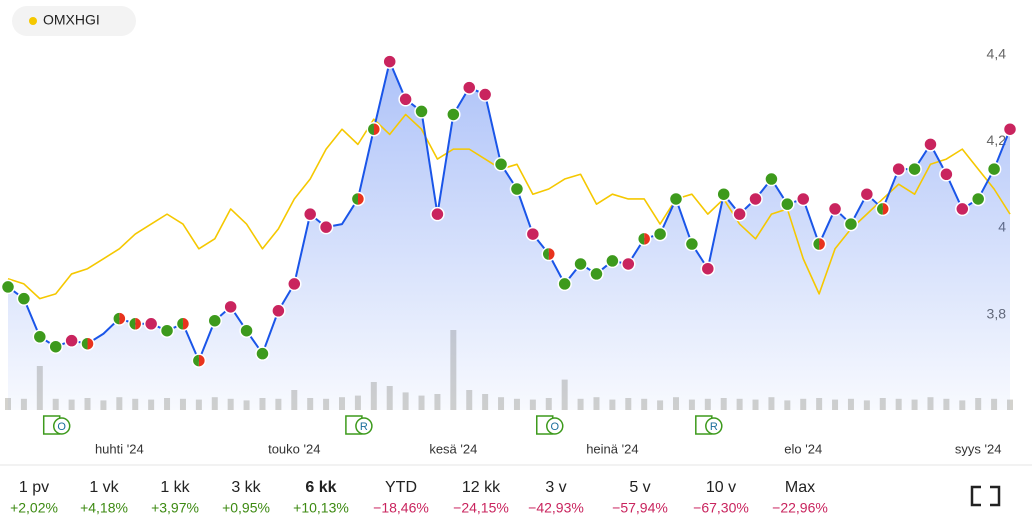  Describe the element at coordinates (800, 508) in the screenshot. I see `period-change: −22,96%` at that location.